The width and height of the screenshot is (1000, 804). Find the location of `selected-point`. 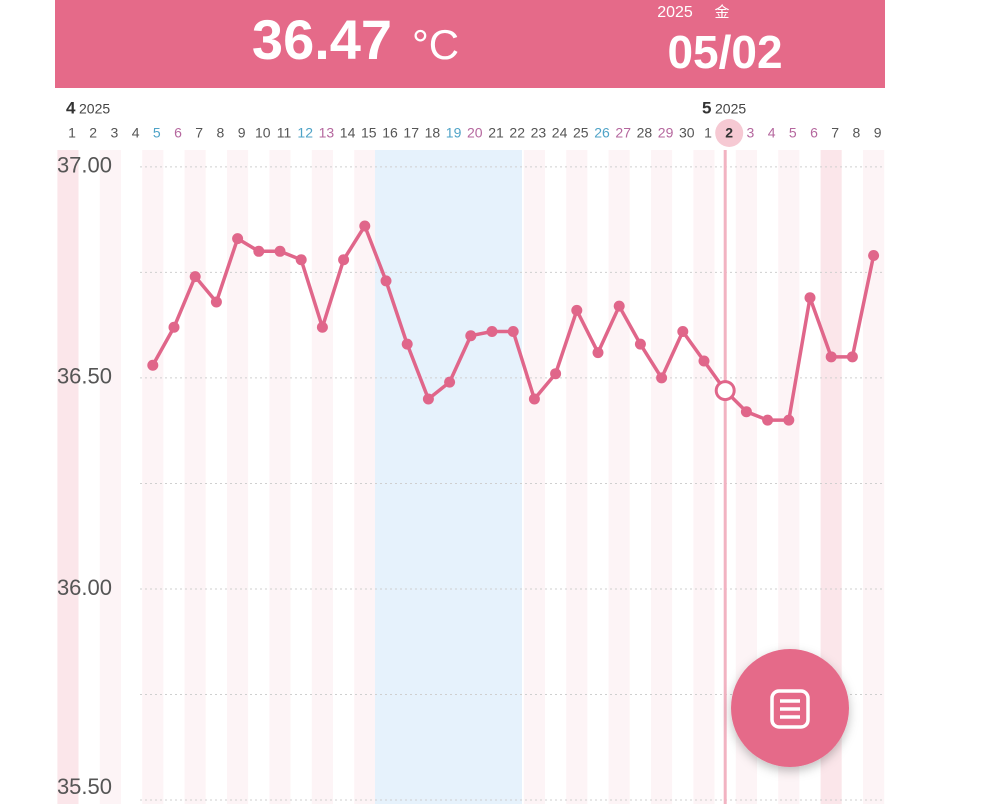

selected-point is located at coordinates (725, 391).